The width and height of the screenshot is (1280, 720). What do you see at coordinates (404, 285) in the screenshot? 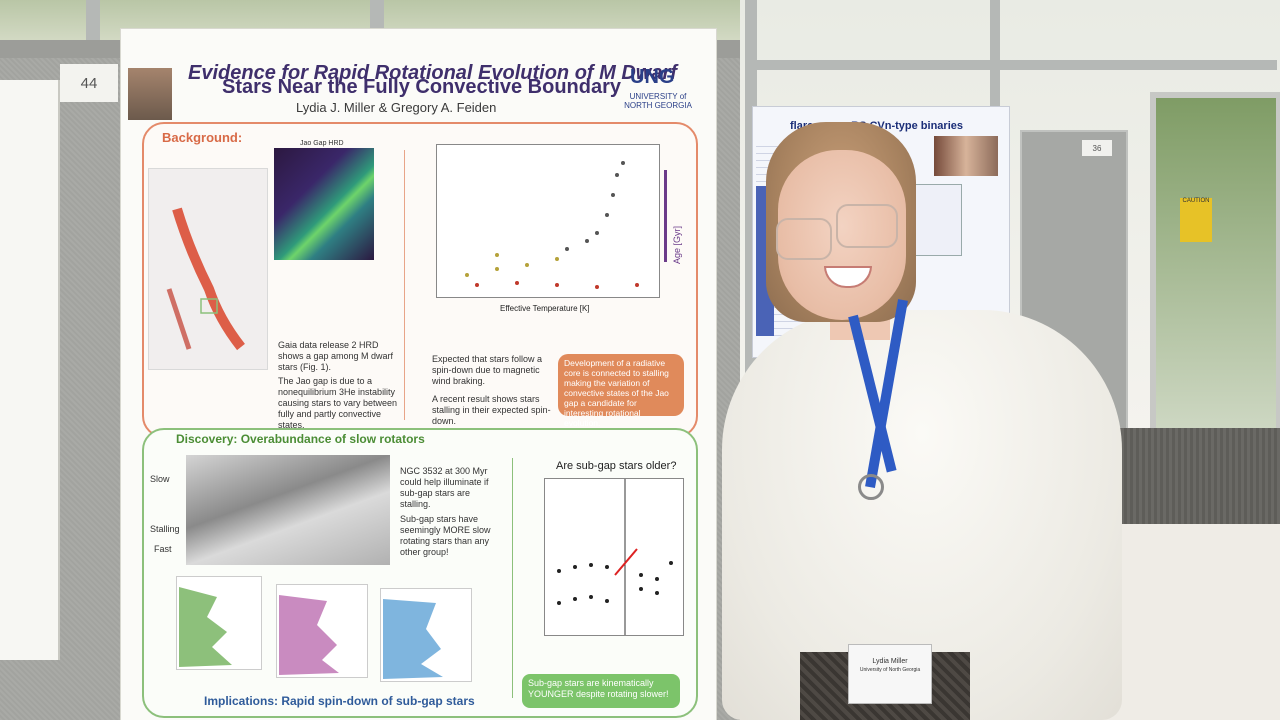
I see `column-divider` at bounding box center [404, 285].